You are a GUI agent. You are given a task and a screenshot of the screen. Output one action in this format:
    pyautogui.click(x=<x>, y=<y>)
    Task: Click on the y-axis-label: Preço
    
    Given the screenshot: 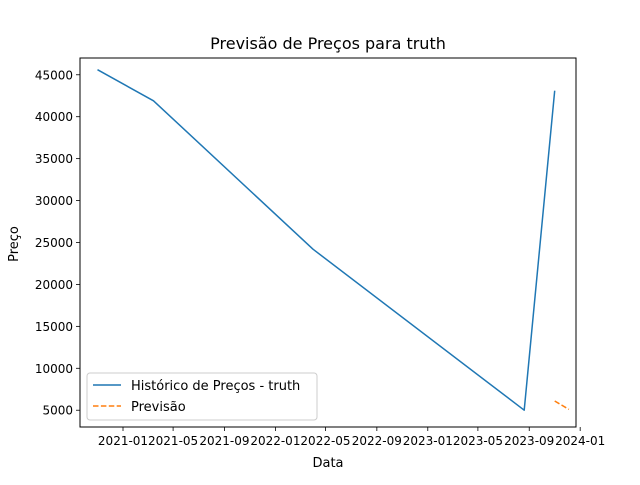 What is the action you would take?
    pyautogui.click(x=14, y=244)
    